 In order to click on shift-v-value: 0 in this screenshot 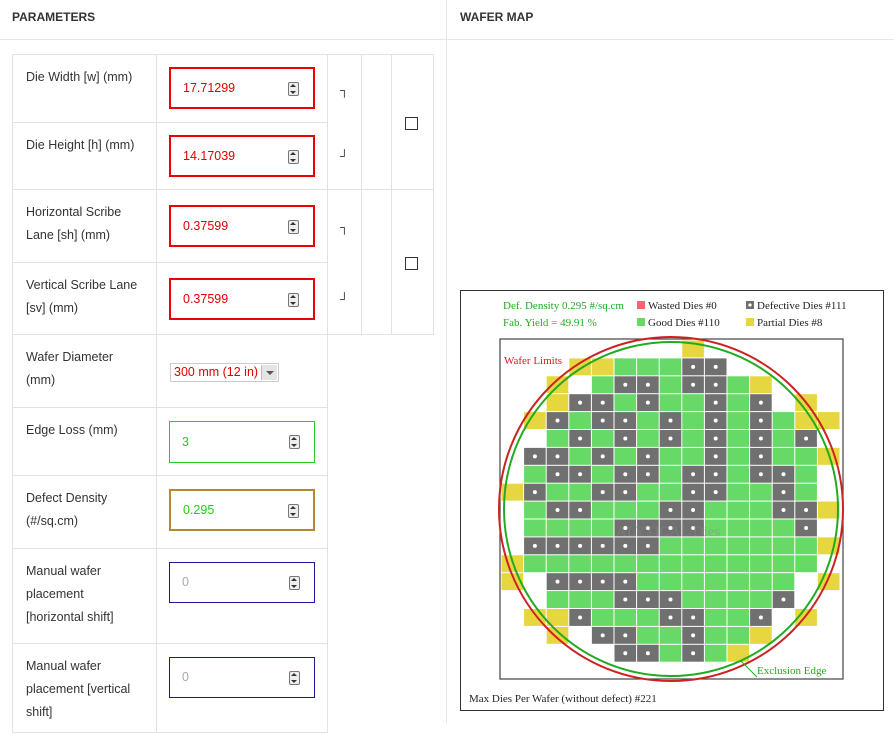, I will do `click(185, 677)`.